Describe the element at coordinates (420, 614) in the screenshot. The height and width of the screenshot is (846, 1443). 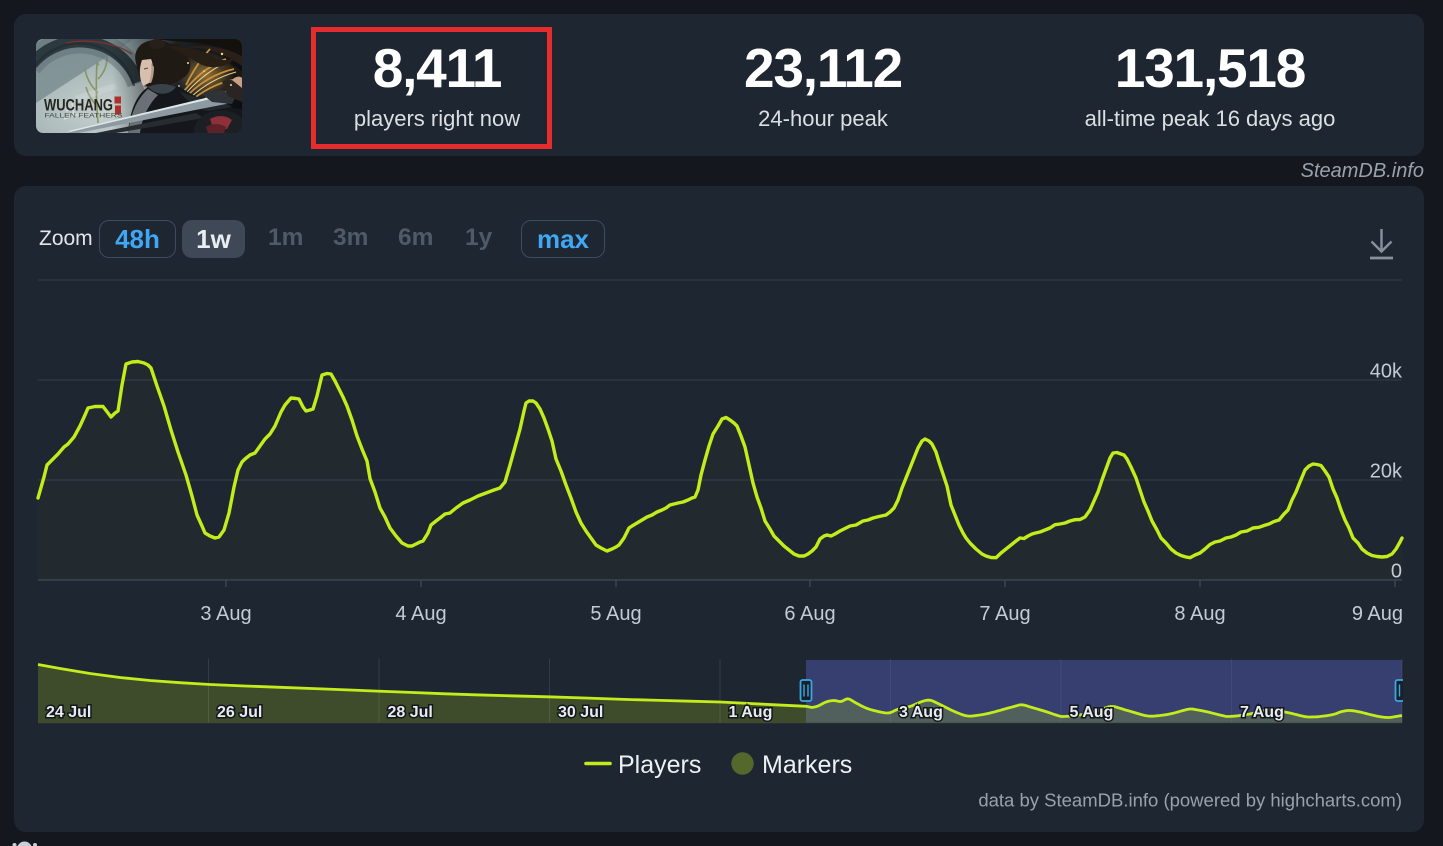
I see `svg-text: 4 Aug` at that location.